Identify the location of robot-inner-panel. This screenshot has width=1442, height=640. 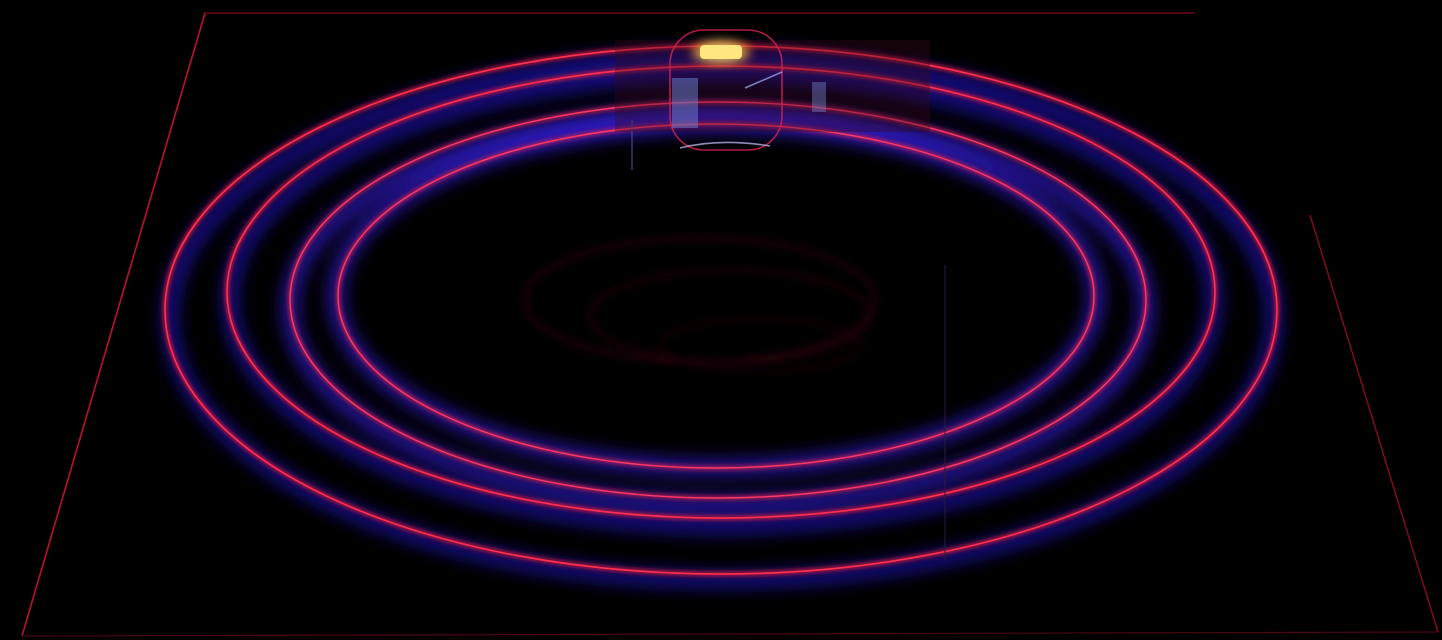
(685, 103).